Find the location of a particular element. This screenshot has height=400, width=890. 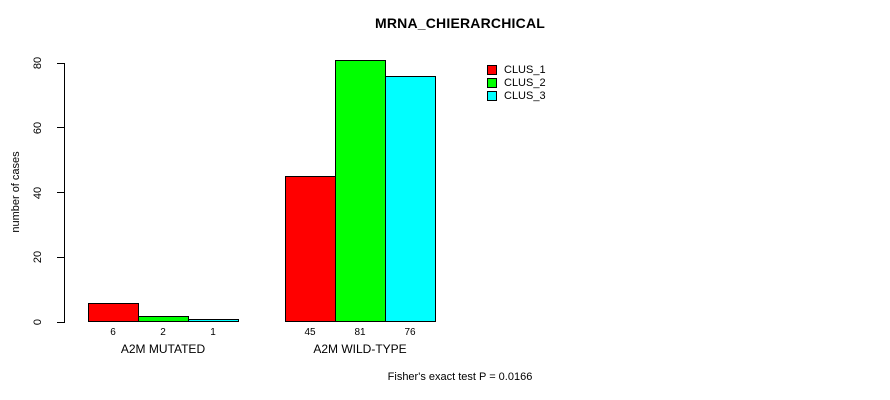

bar-clus_2-group2 is located at coordinates (360, 191).